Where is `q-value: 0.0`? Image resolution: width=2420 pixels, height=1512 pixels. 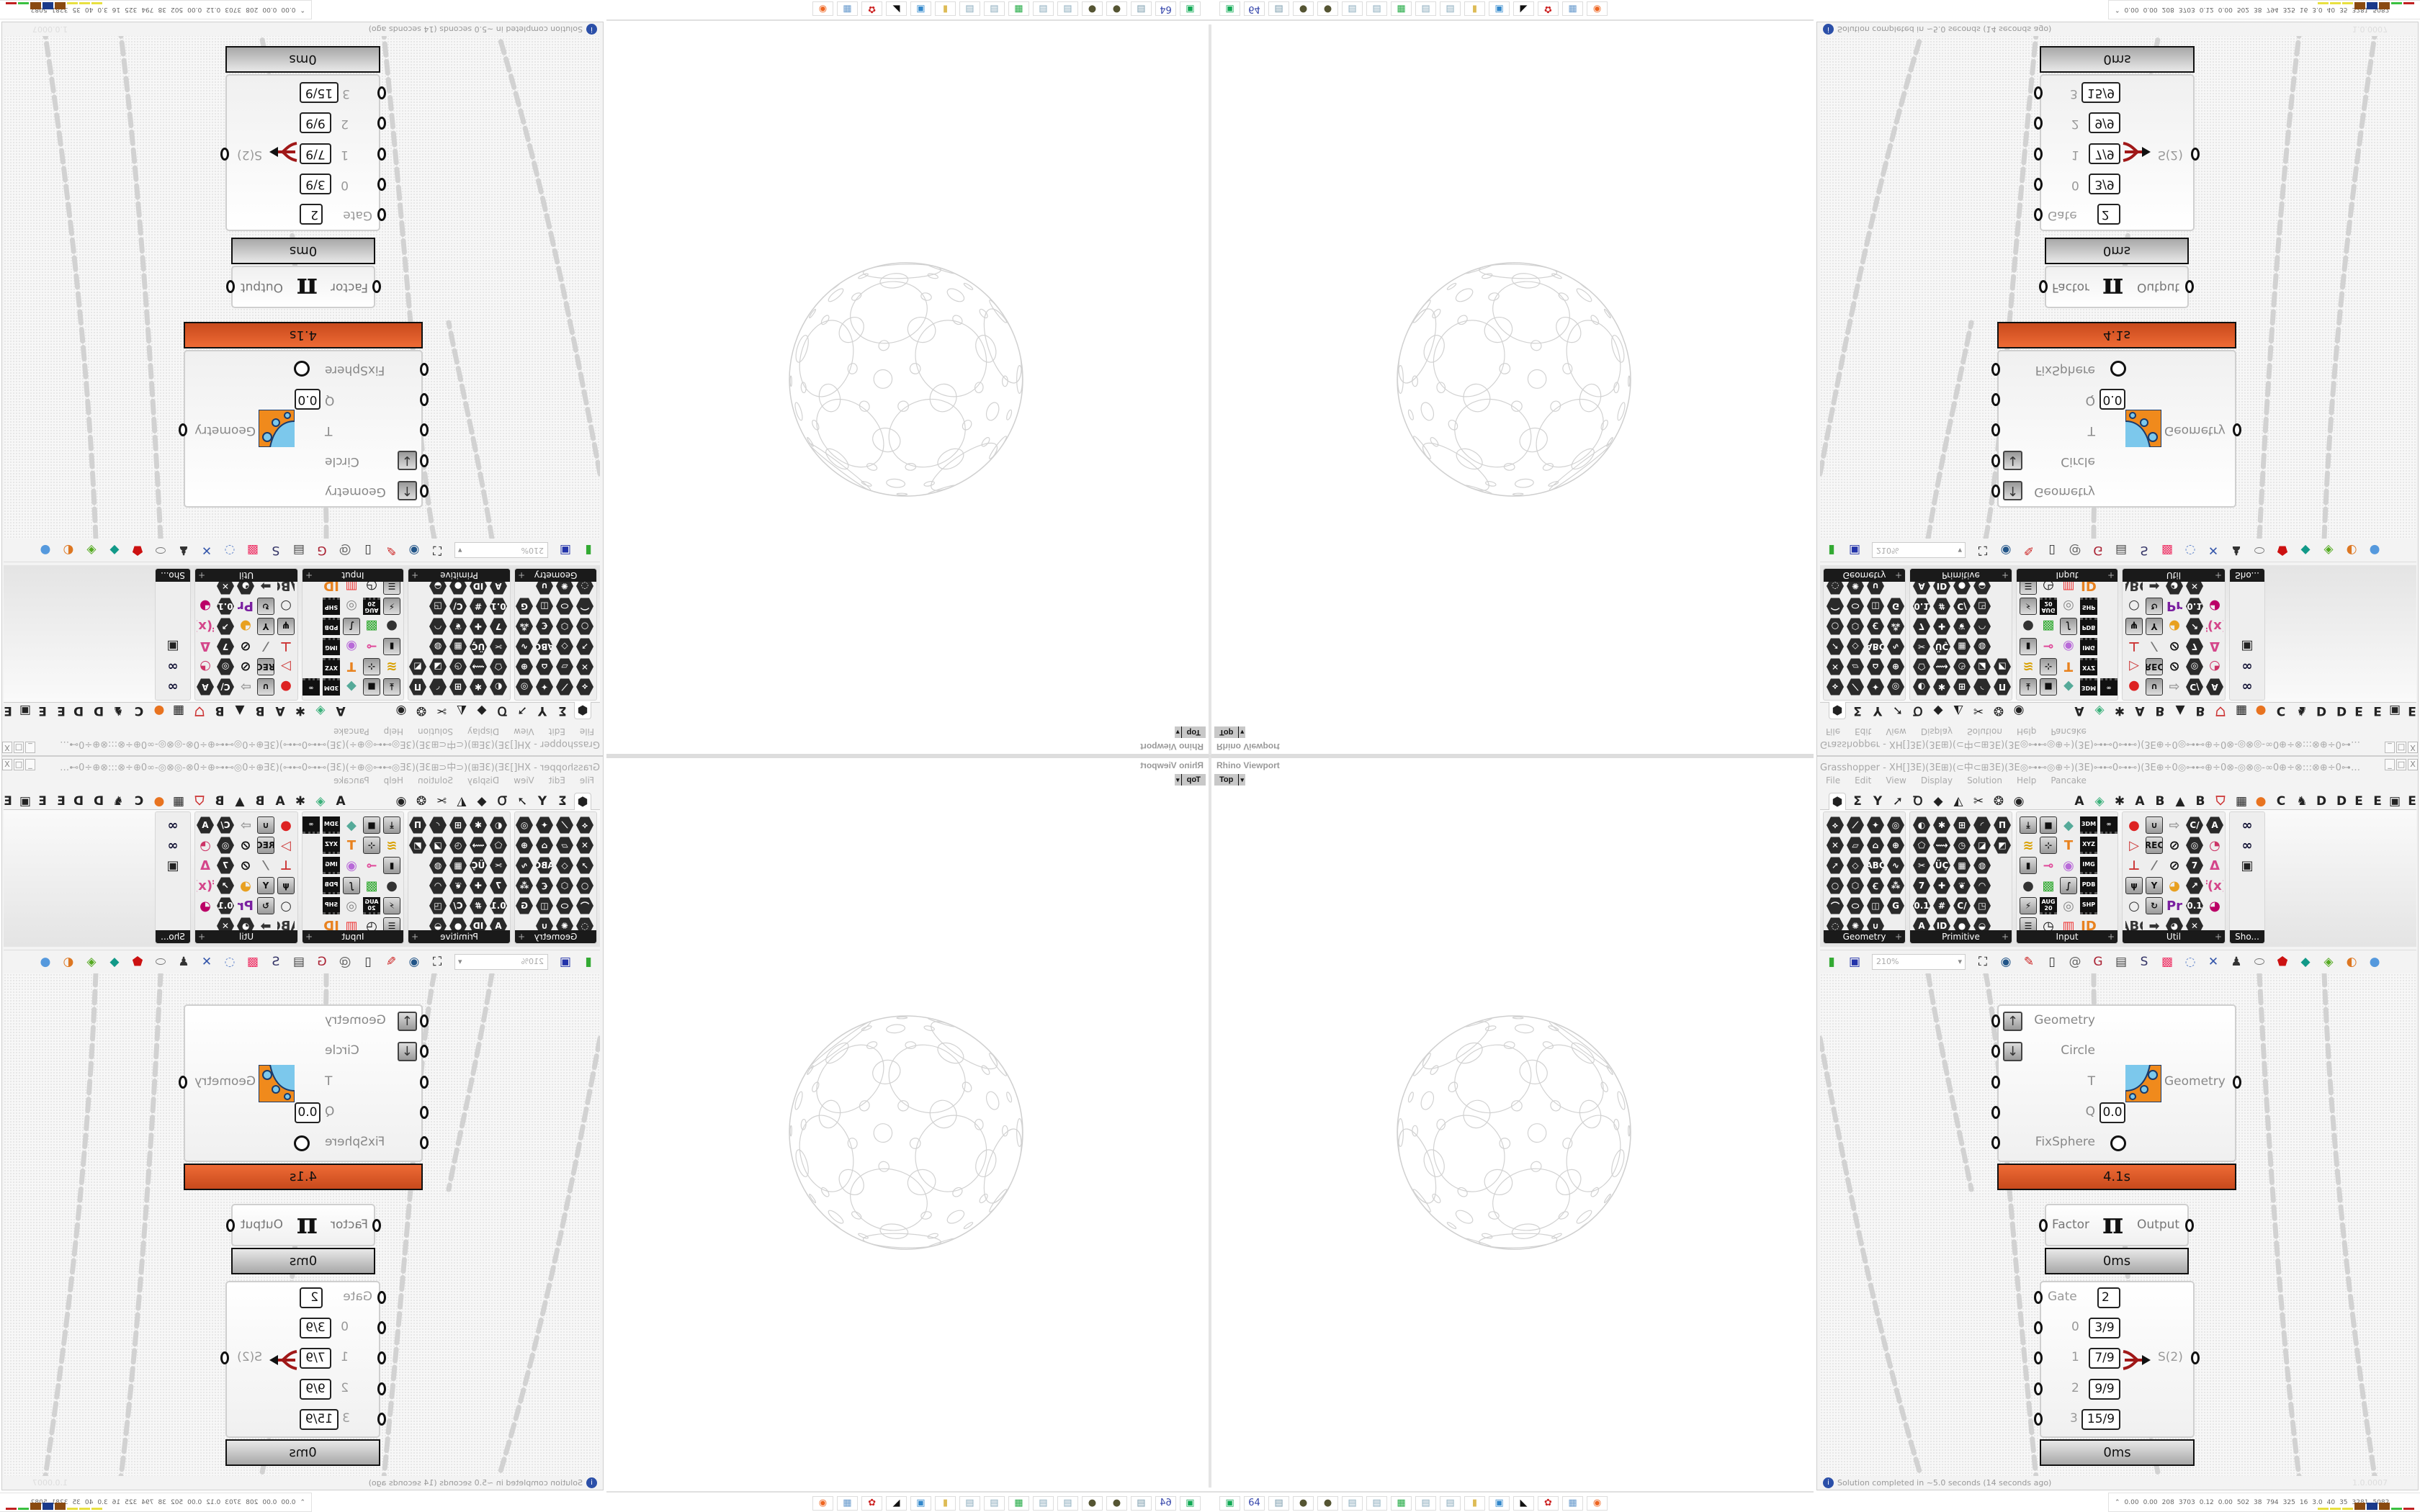 q-value: 0.0 is located at coordinates (308, 1112).